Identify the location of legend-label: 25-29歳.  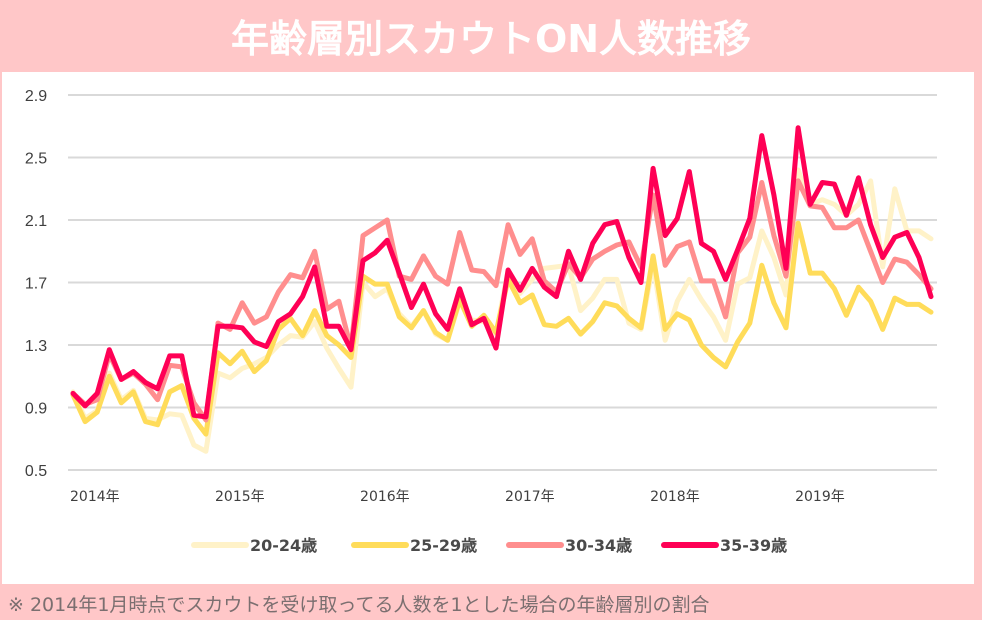
(443, 545).